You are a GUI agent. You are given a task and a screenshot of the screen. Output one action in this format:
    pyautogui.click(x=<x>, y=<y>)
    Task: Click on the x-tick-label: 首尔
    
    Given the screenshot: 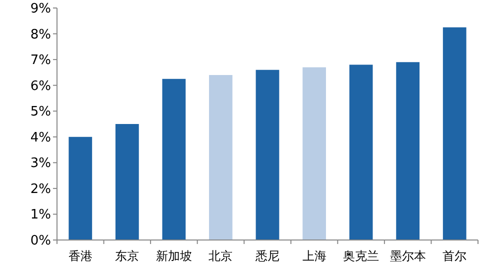 What is the action you would take?
    pyautogui.click(x=454, y=256)
    